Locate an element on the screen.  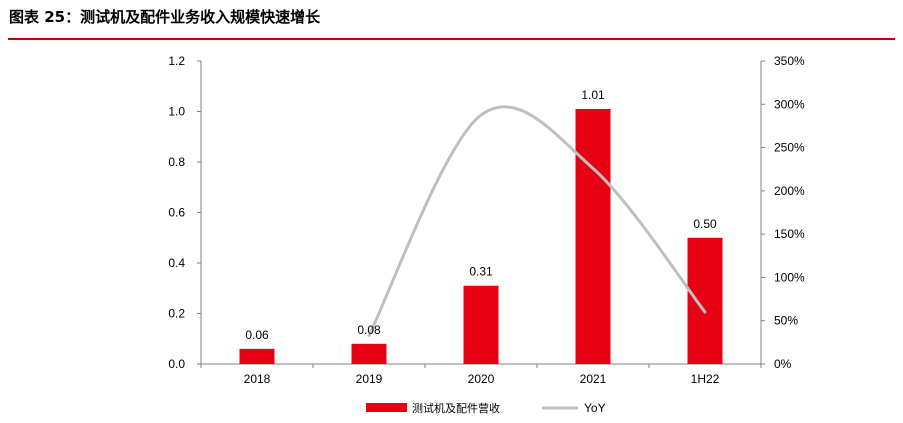
left-tick-label: 0.2 is located at coordinates (176, 314).